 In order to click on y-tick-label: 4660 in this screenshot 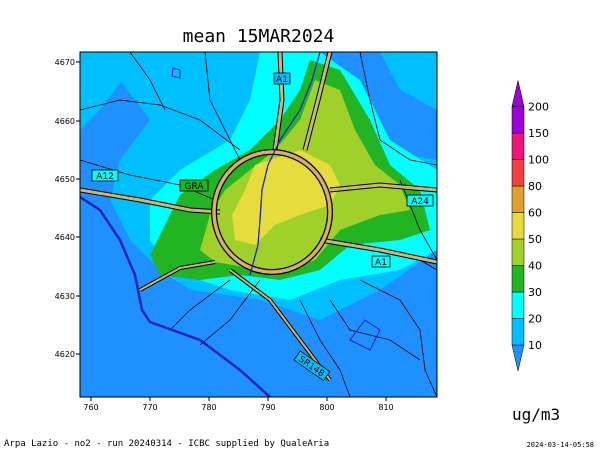, I will do `click(65, 121)`.